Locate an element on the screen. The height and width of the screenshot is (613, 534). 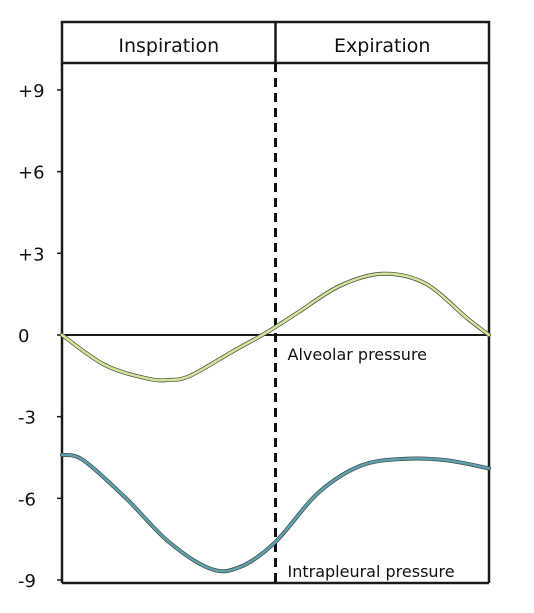
intrapleural-pressure-label: Intrapleural pressure is located at coordinates (371, 571).